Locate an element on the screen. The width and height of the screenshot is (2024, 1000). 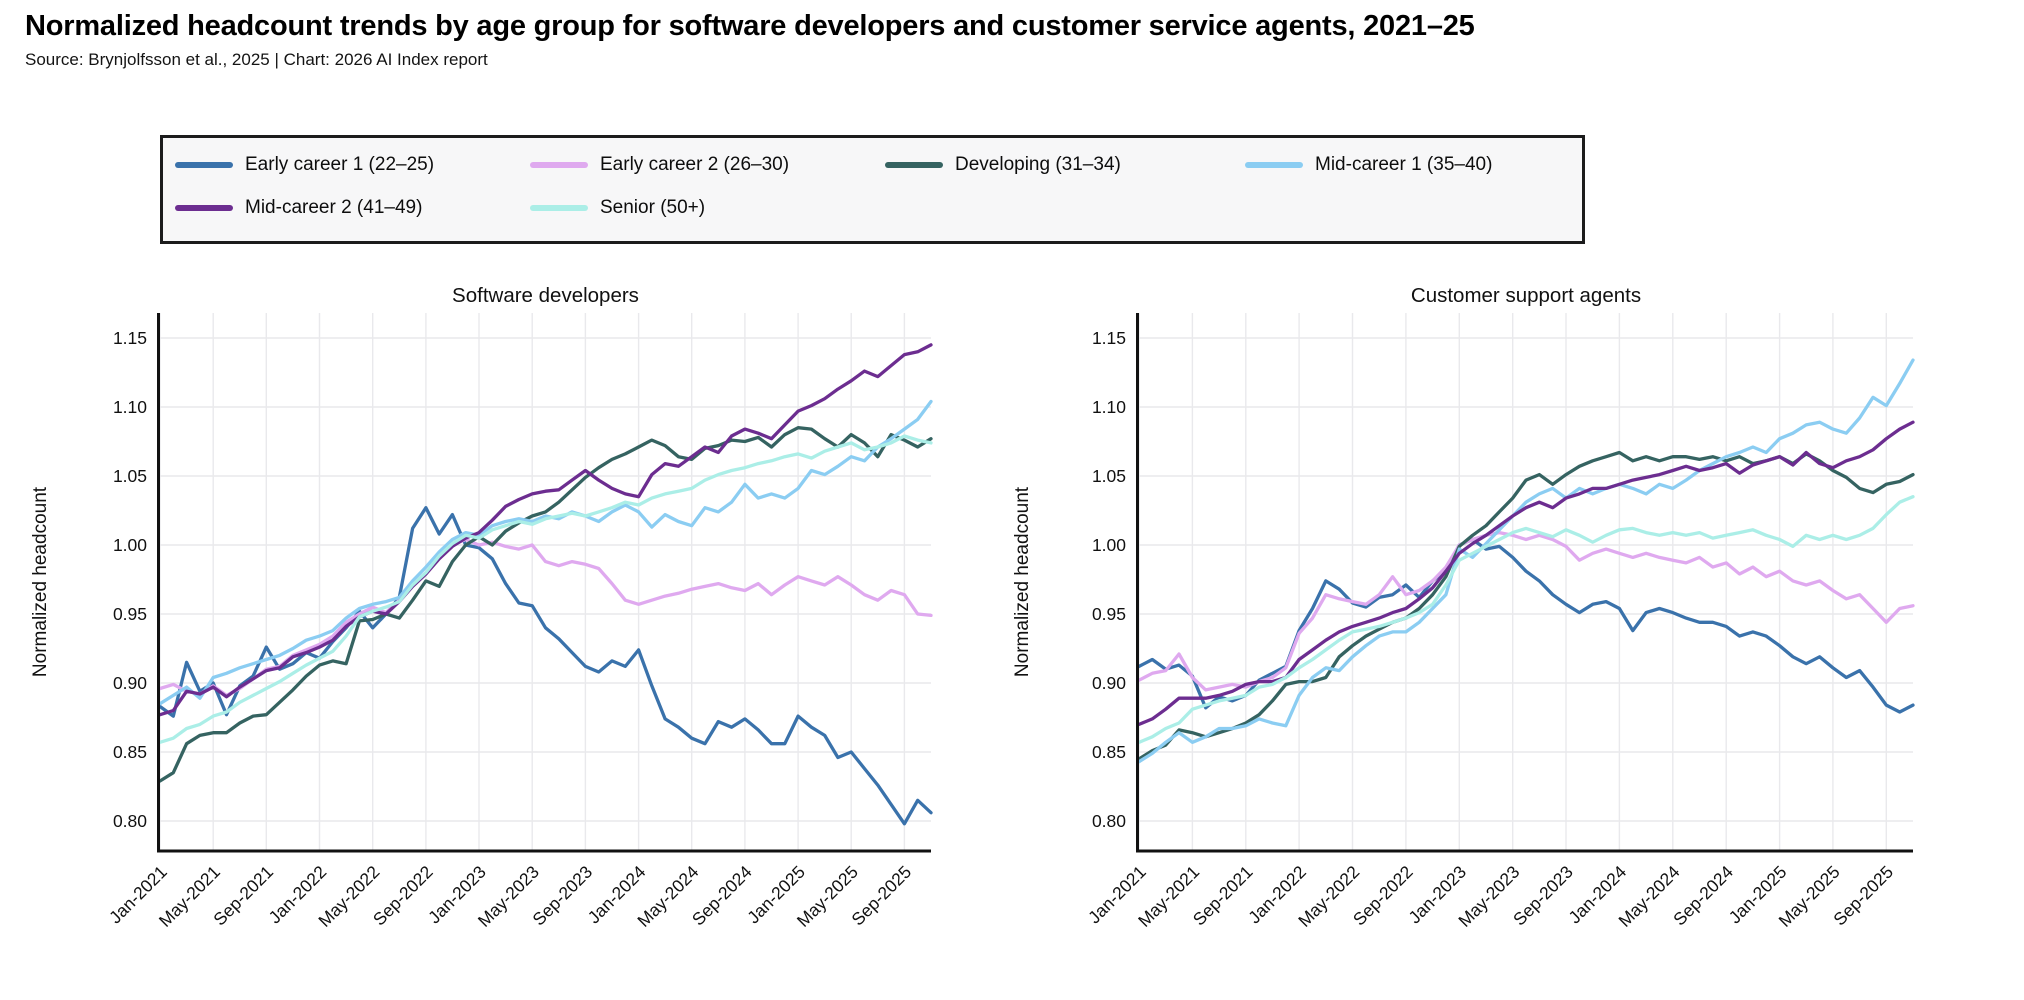
legend-item: Mid-career 2 (41–49) is located at coordinates (298, 208).